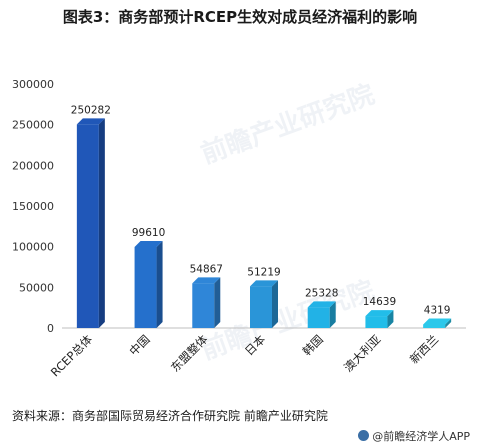  What do you see at coordinates (148, 233) in the screenshot?
I see `data-label: 99610` at bounding box center [148, 233].